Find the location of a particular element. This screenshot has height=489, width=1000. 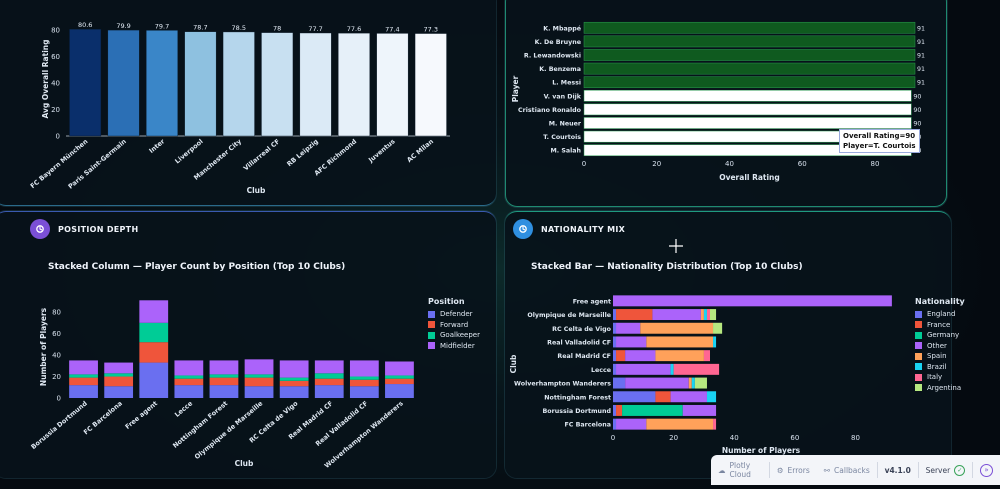

legend-item: Spain is located at coordinates (940, 356).